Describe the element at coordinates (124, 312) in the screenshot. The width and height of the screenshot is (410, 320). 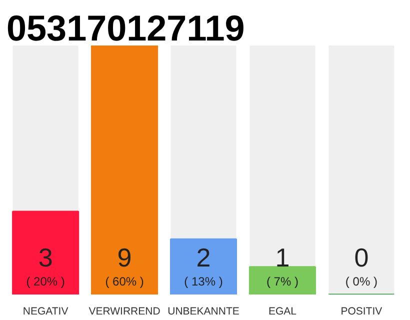
I see `x-tick-label: VERWIRREND` at that location.